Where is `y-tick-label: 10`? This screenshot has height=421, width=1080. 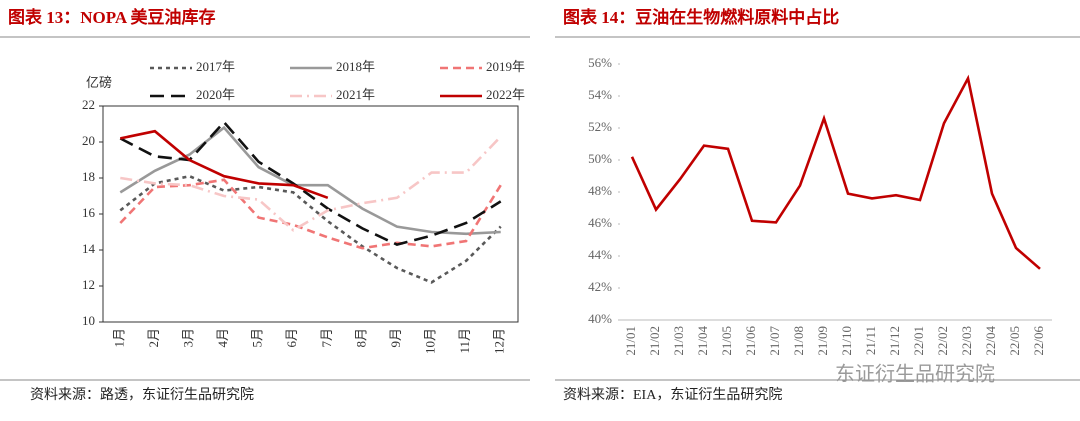 y-tick-label: 10 is located at coordinates (88, 320).